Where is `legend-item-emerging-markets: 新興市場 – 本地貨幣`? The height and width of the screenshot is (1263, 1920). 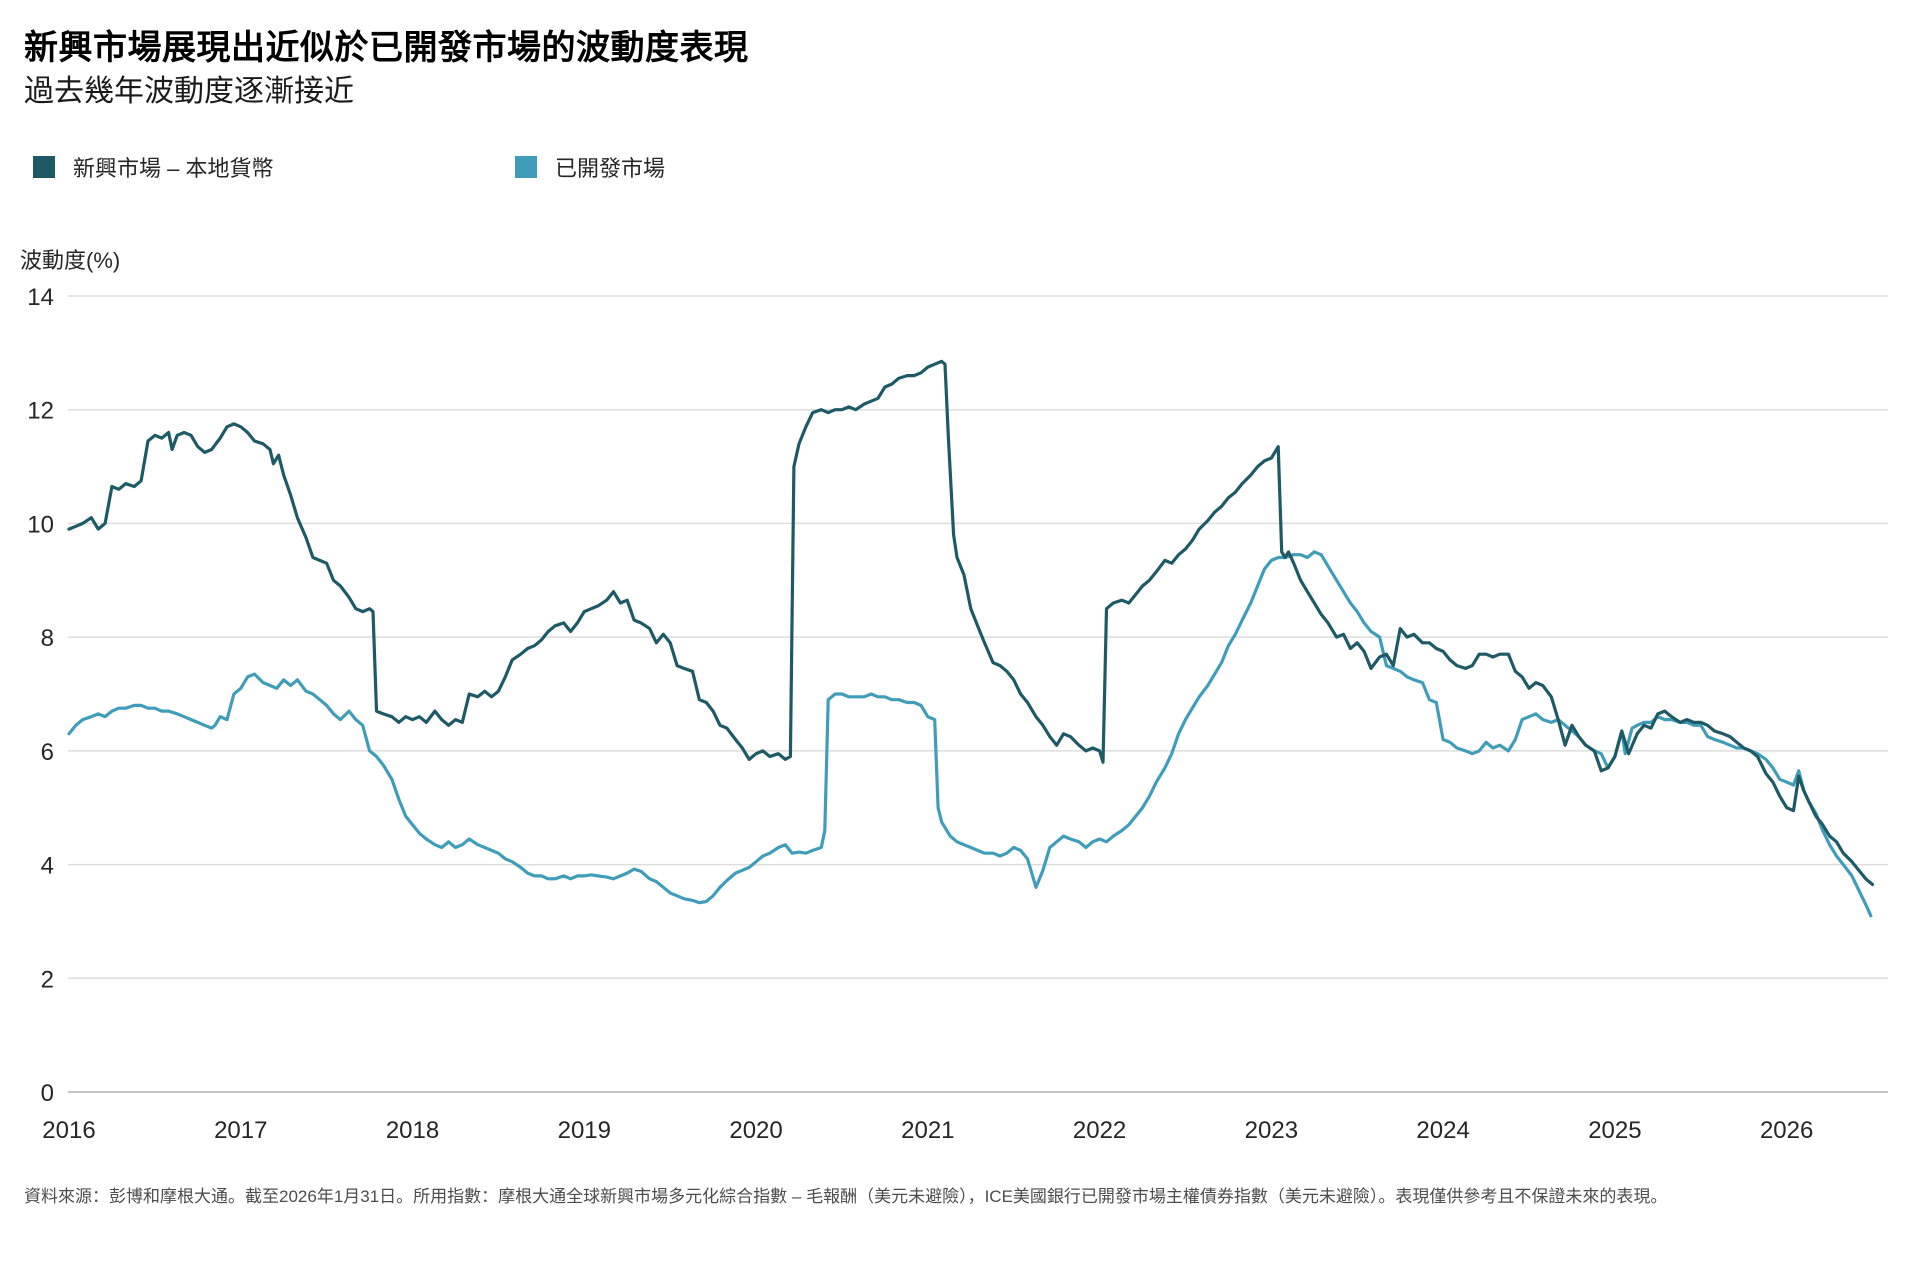
legend-item-emerging-markets: 新興市場 – 本地貨幣 is located at coordinates (153, 167).